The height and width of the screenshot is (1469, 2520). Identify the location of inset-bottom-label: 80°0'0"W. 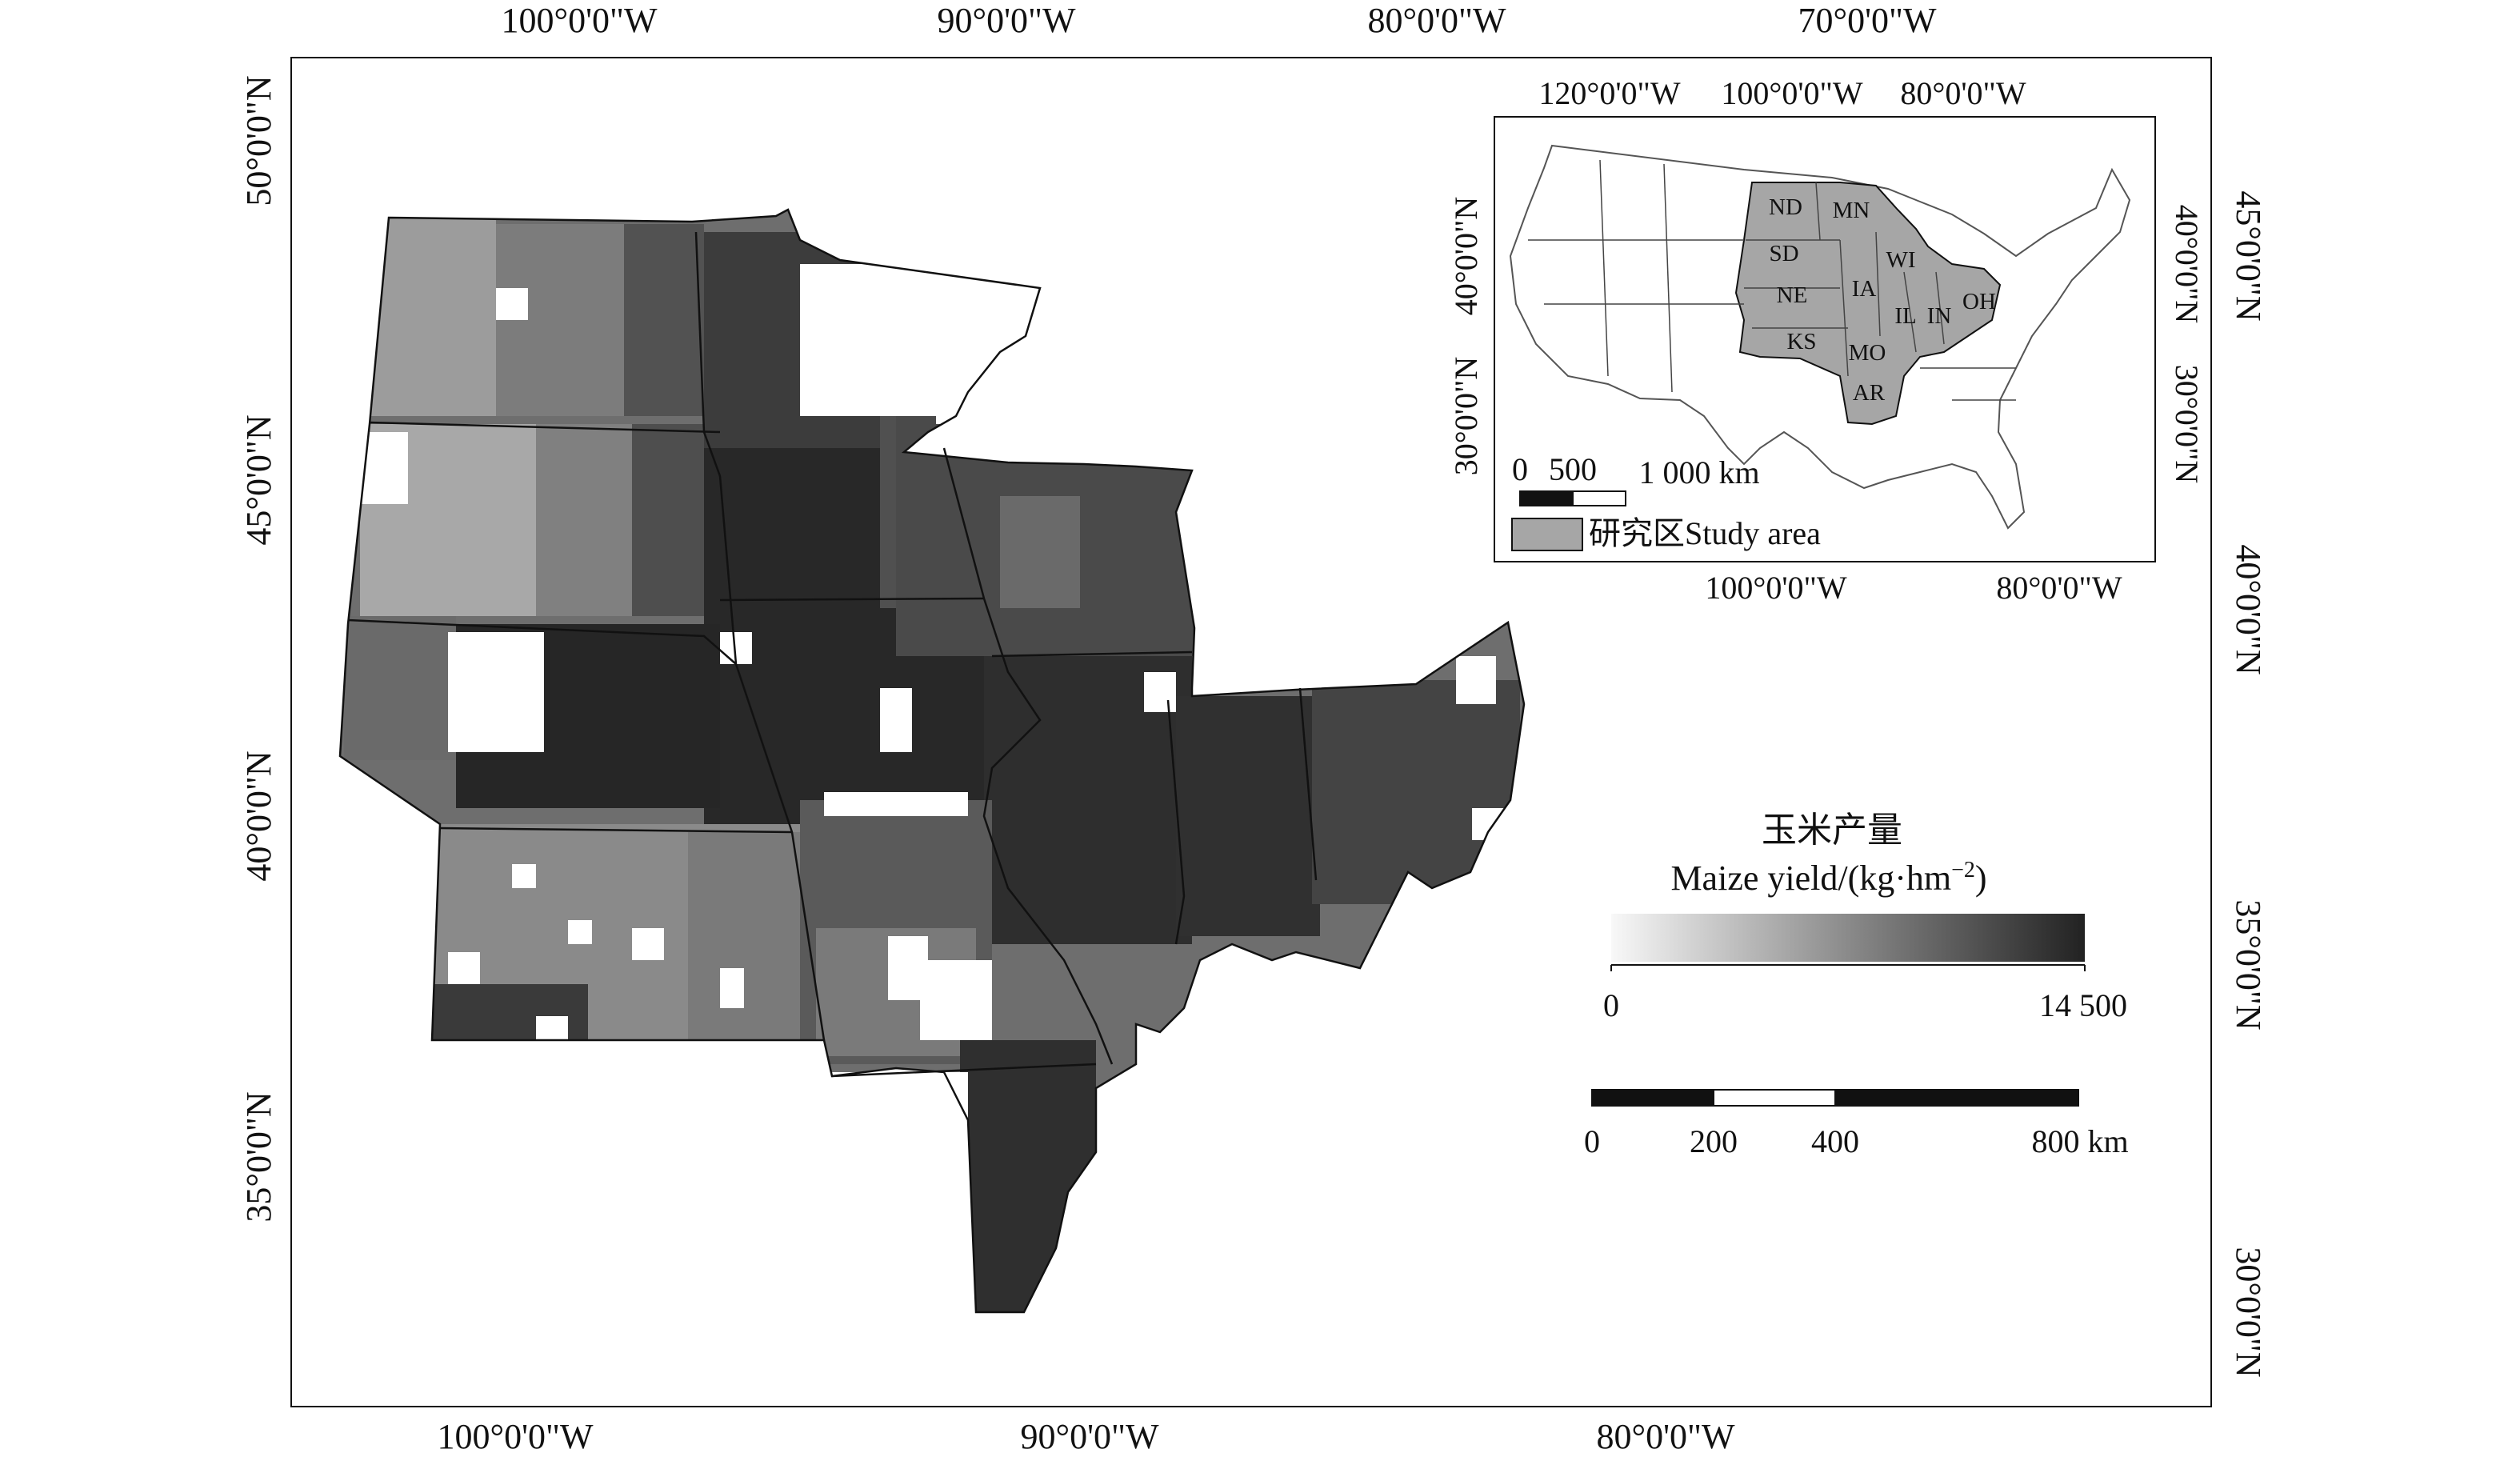
(2059, 588).